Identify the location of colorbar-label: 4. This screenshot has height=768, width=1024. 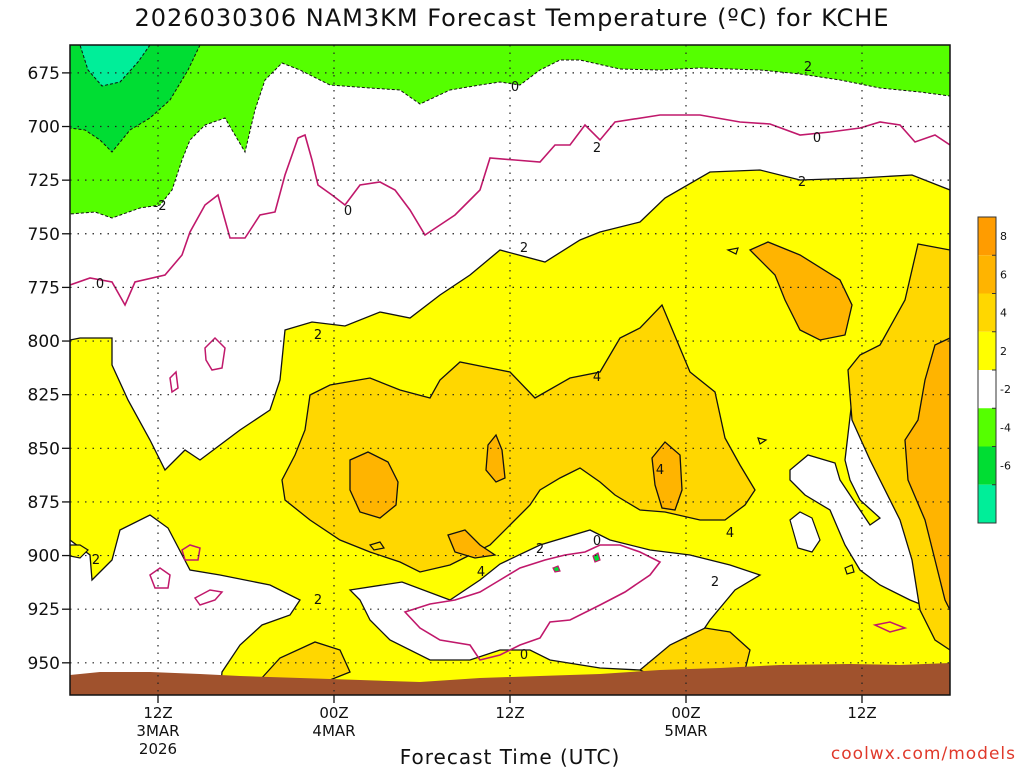
(1003, 313).